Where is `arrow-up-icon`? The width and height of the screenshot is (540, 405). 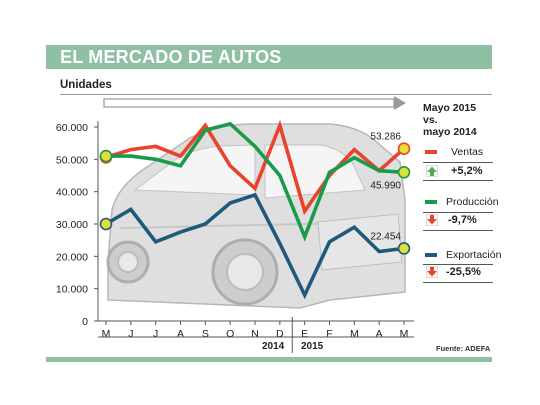 arrow-up-icon is located at coordinates (432, 171).